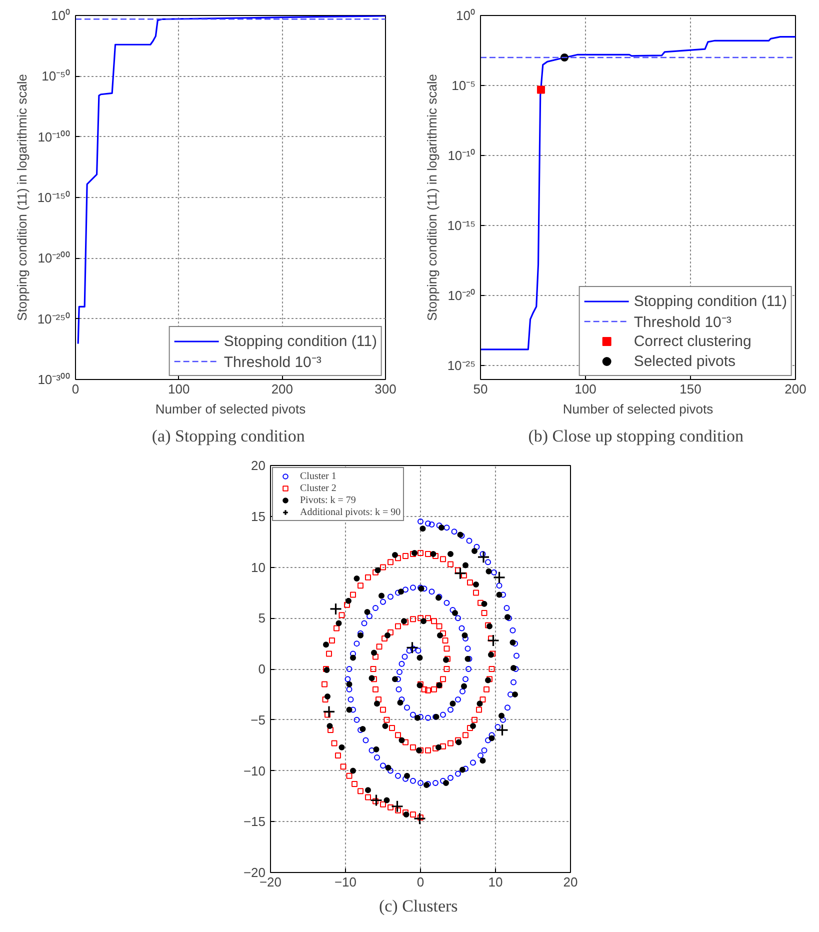 The image size is (819, 932). Describe the element at coordinates (480, 389) in the screenshot. I see `x-tick-label: 50` at that location.